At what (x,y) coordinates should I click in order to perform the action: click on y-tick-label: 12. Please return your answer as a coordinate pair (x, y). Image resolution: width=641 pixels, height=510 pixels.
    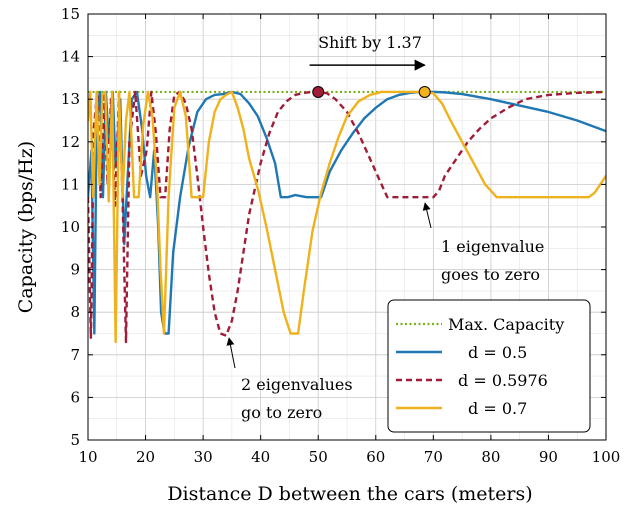
    Looking at the image, I should click on (70, 142).